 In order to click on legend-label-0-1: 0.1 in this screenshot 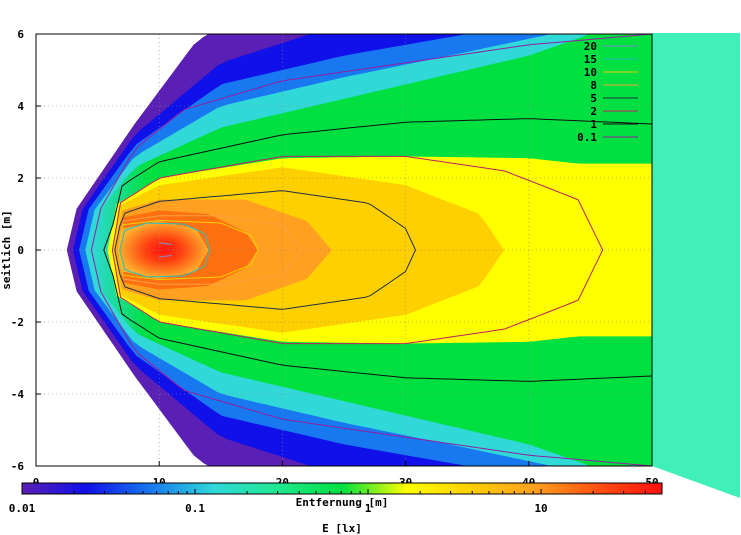, I will do `click(587, 137)`.